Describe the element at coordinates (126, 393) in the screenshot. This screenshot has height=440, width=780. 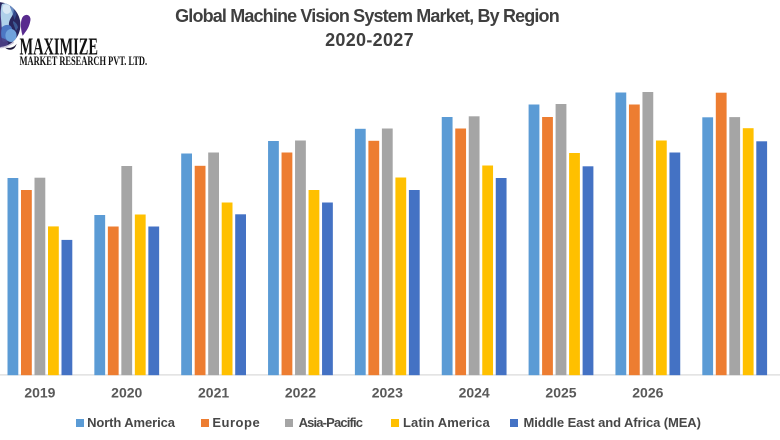
I see `svg-text: 2020` at that location.